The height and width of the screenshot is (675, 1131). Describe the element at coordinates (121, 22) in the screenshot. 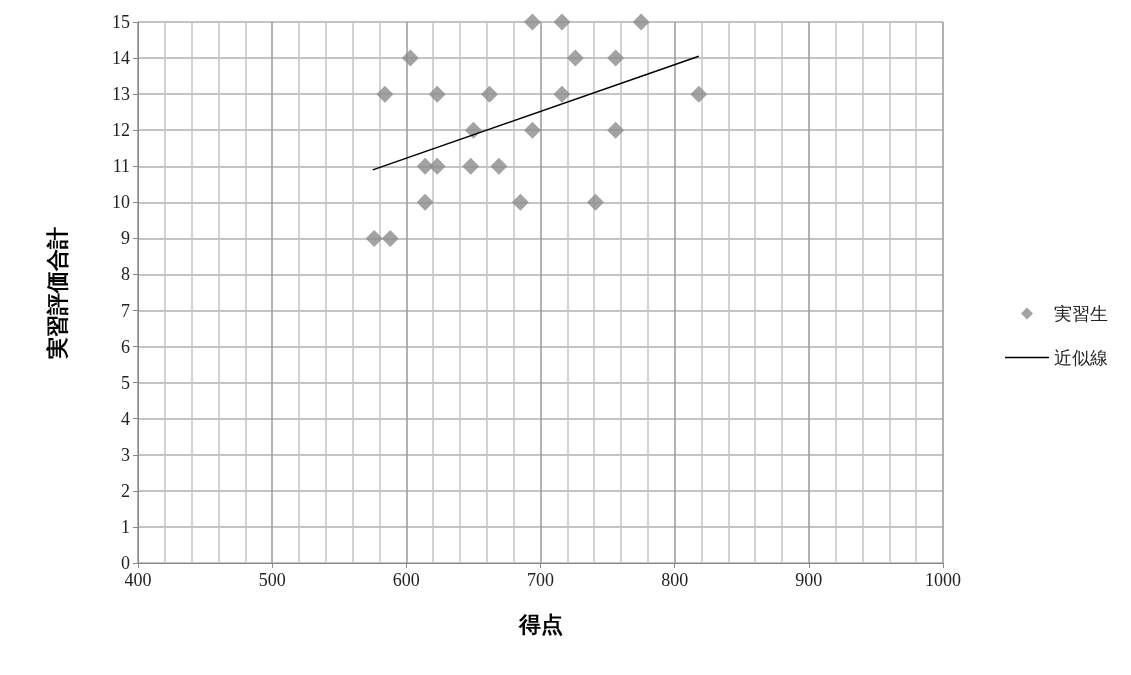

I see `y-tick-label: 15` at that location.